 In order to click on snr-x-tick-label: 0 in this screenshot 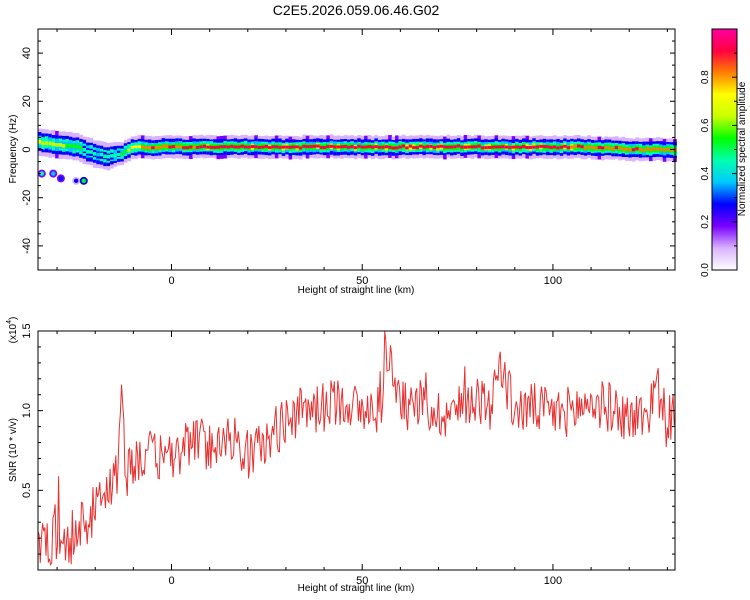, I will do `click(171, 581)`.